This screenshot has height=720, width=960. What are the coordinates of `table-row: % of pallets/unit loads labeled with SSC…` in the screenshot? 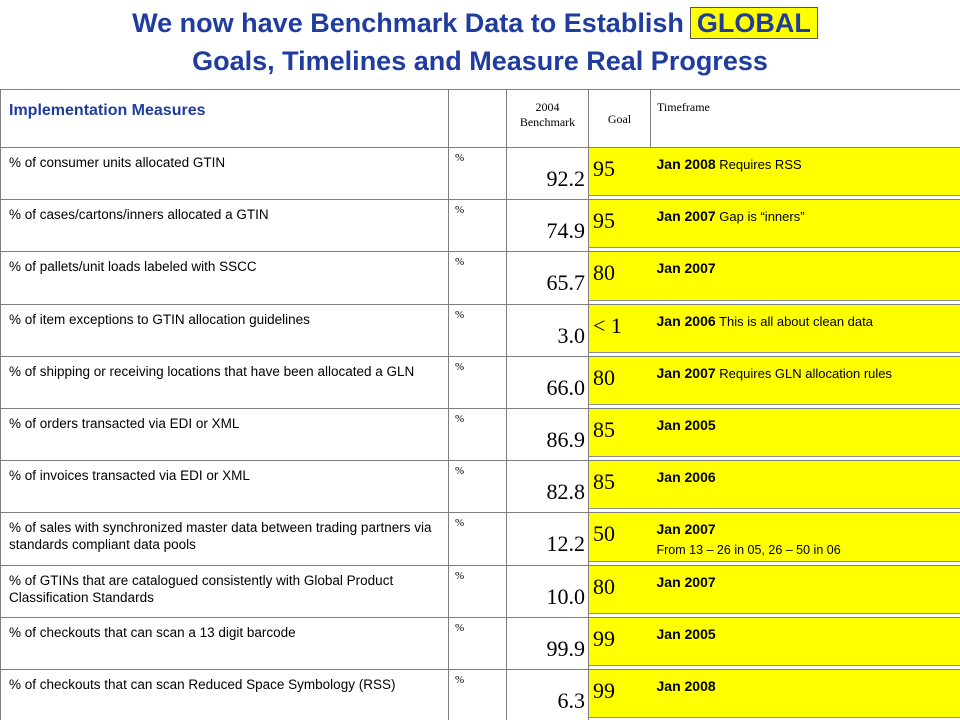 It's located at (480, 278).